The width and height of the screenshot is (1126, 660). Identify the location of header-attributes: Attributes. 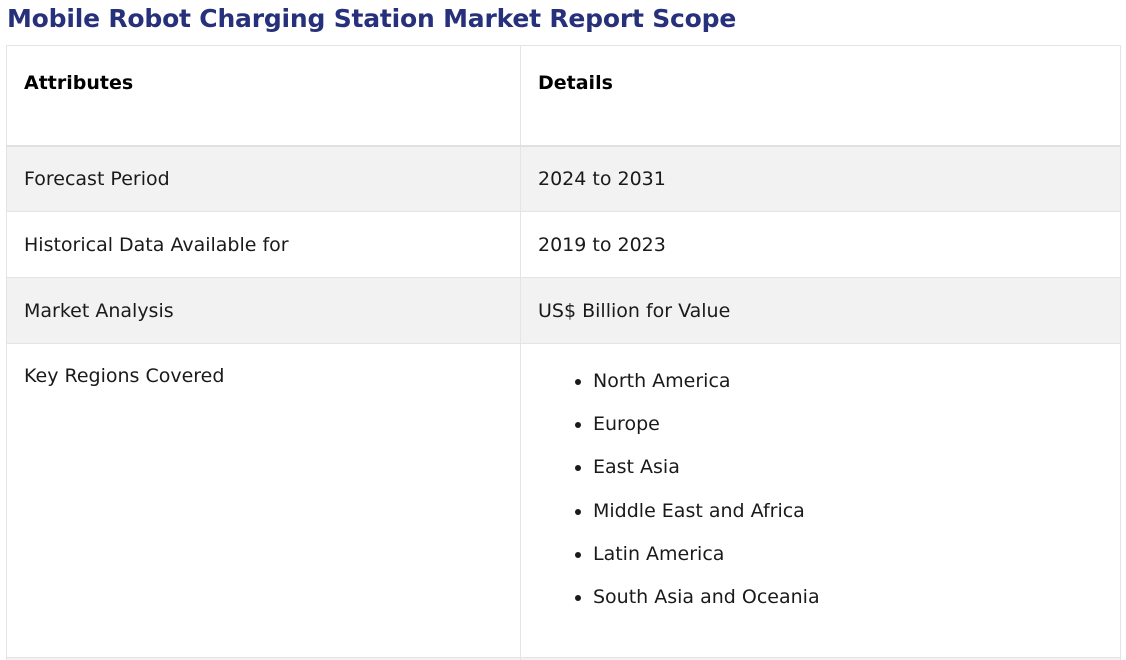
(263, 96).